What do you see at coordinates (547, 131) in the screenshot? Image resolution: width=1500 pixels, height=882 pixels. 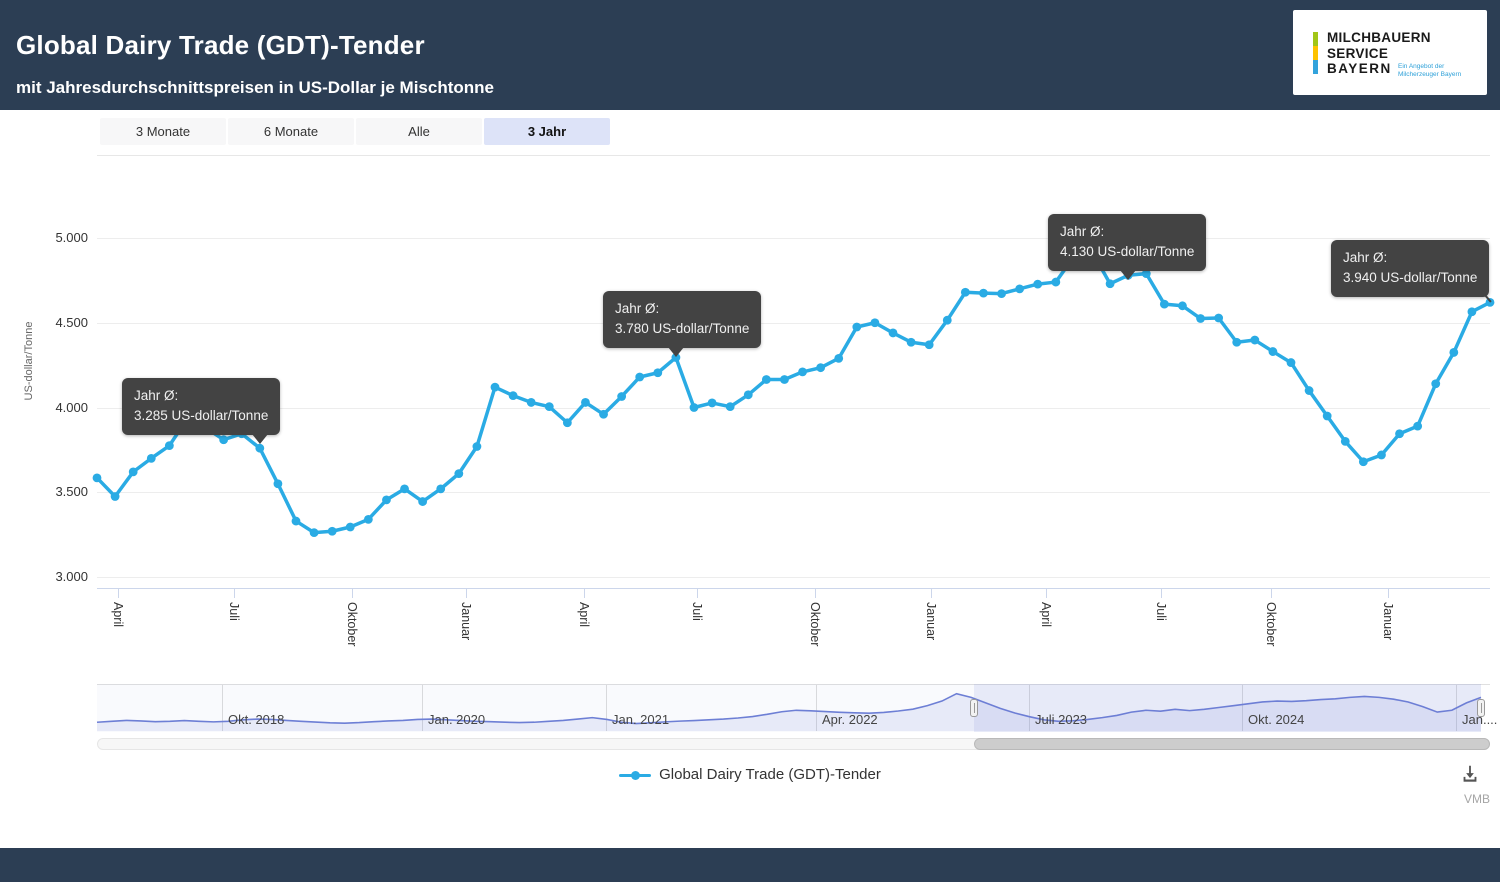 I see `range-button-3-jahr: 3 Jahr` at bounding box center [547, 131].